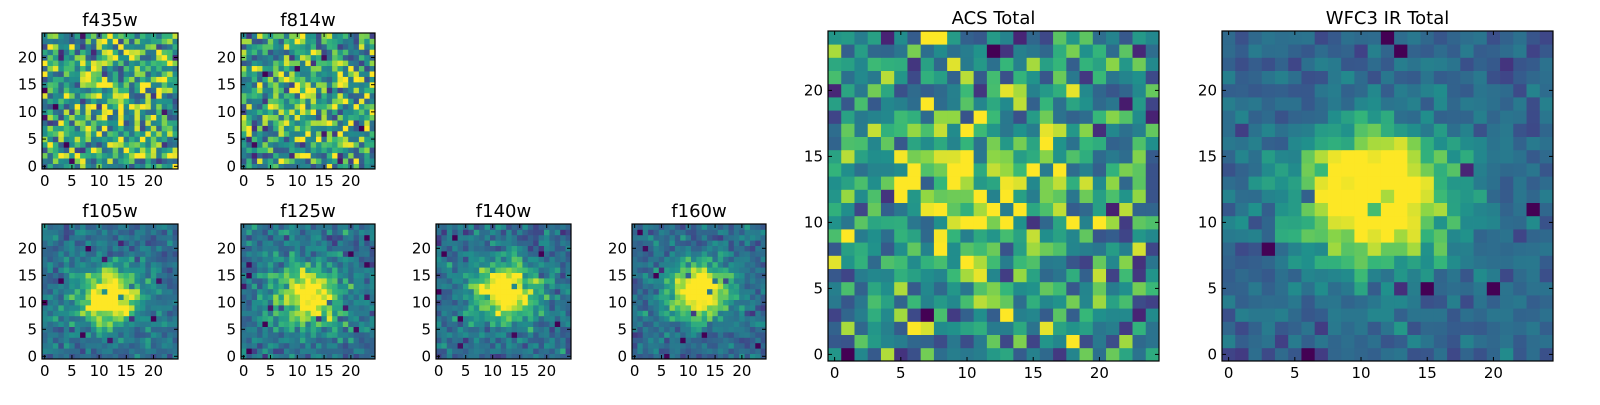 The image size is (1600, 405). I want to click on y-tick-label: 5, so click(32, 329).